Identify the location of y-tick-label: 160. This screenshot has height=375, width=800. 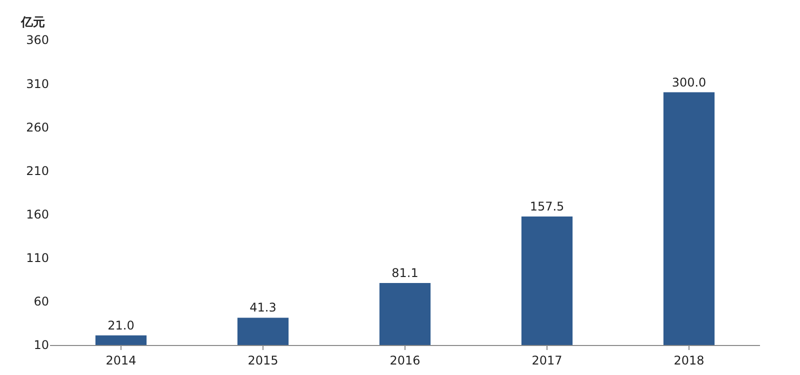
(37, 214).